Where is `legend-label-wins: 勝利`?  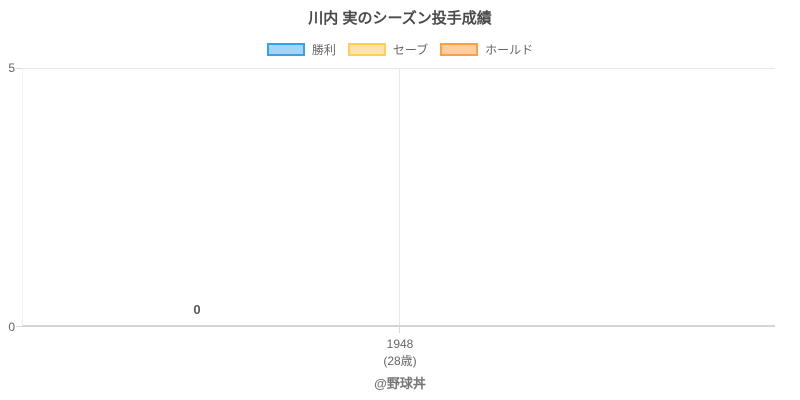 legend-label-wins: 勝利 is located at coordinates (323, 49).